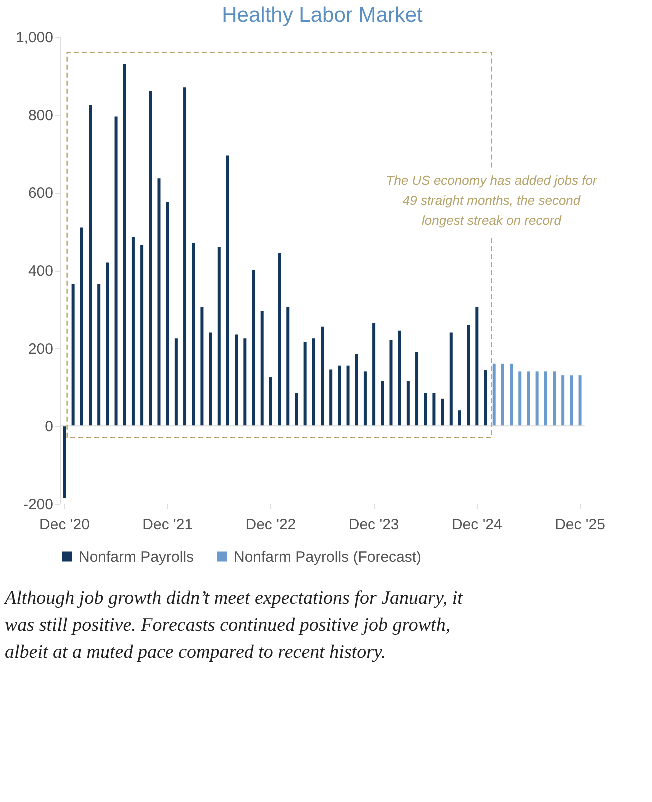  I want to click on text: Although job growth didn’t meet expectations for January, it was still positive. Forecasts continued positive job growth, albeit at a muted pace compared to recent history., so click(233, 625).